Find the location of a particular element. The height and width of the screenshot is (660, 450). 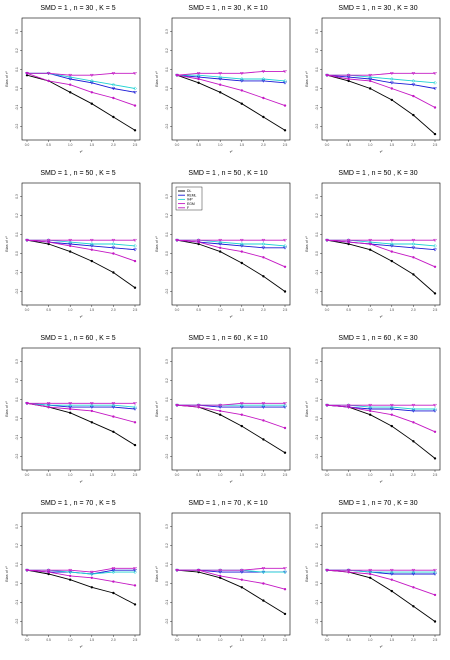

y-tick-label: 0.0 is located at coordinates (167, 88).